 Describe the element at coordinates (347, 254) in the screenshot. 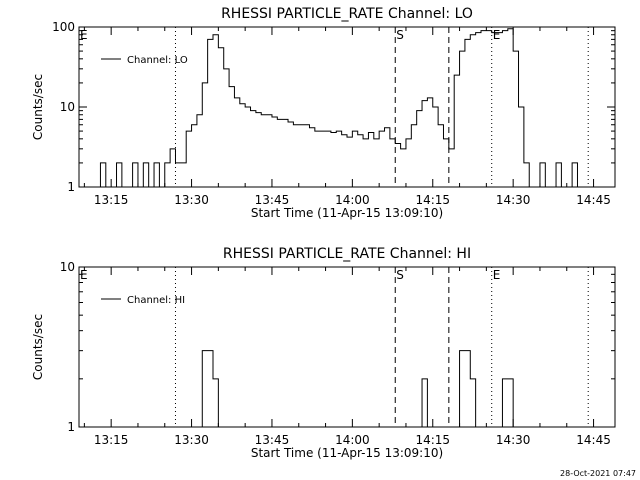

I see `chart-title: RHESSI PARTICLE_RATE Channel: HI` at that location.